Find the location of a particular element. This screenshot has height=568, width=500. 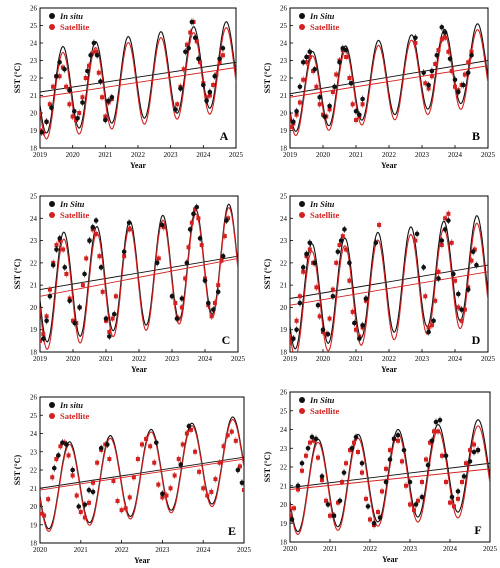

legend-in-situ-label: In Situ is located at coordinates (322, 16).